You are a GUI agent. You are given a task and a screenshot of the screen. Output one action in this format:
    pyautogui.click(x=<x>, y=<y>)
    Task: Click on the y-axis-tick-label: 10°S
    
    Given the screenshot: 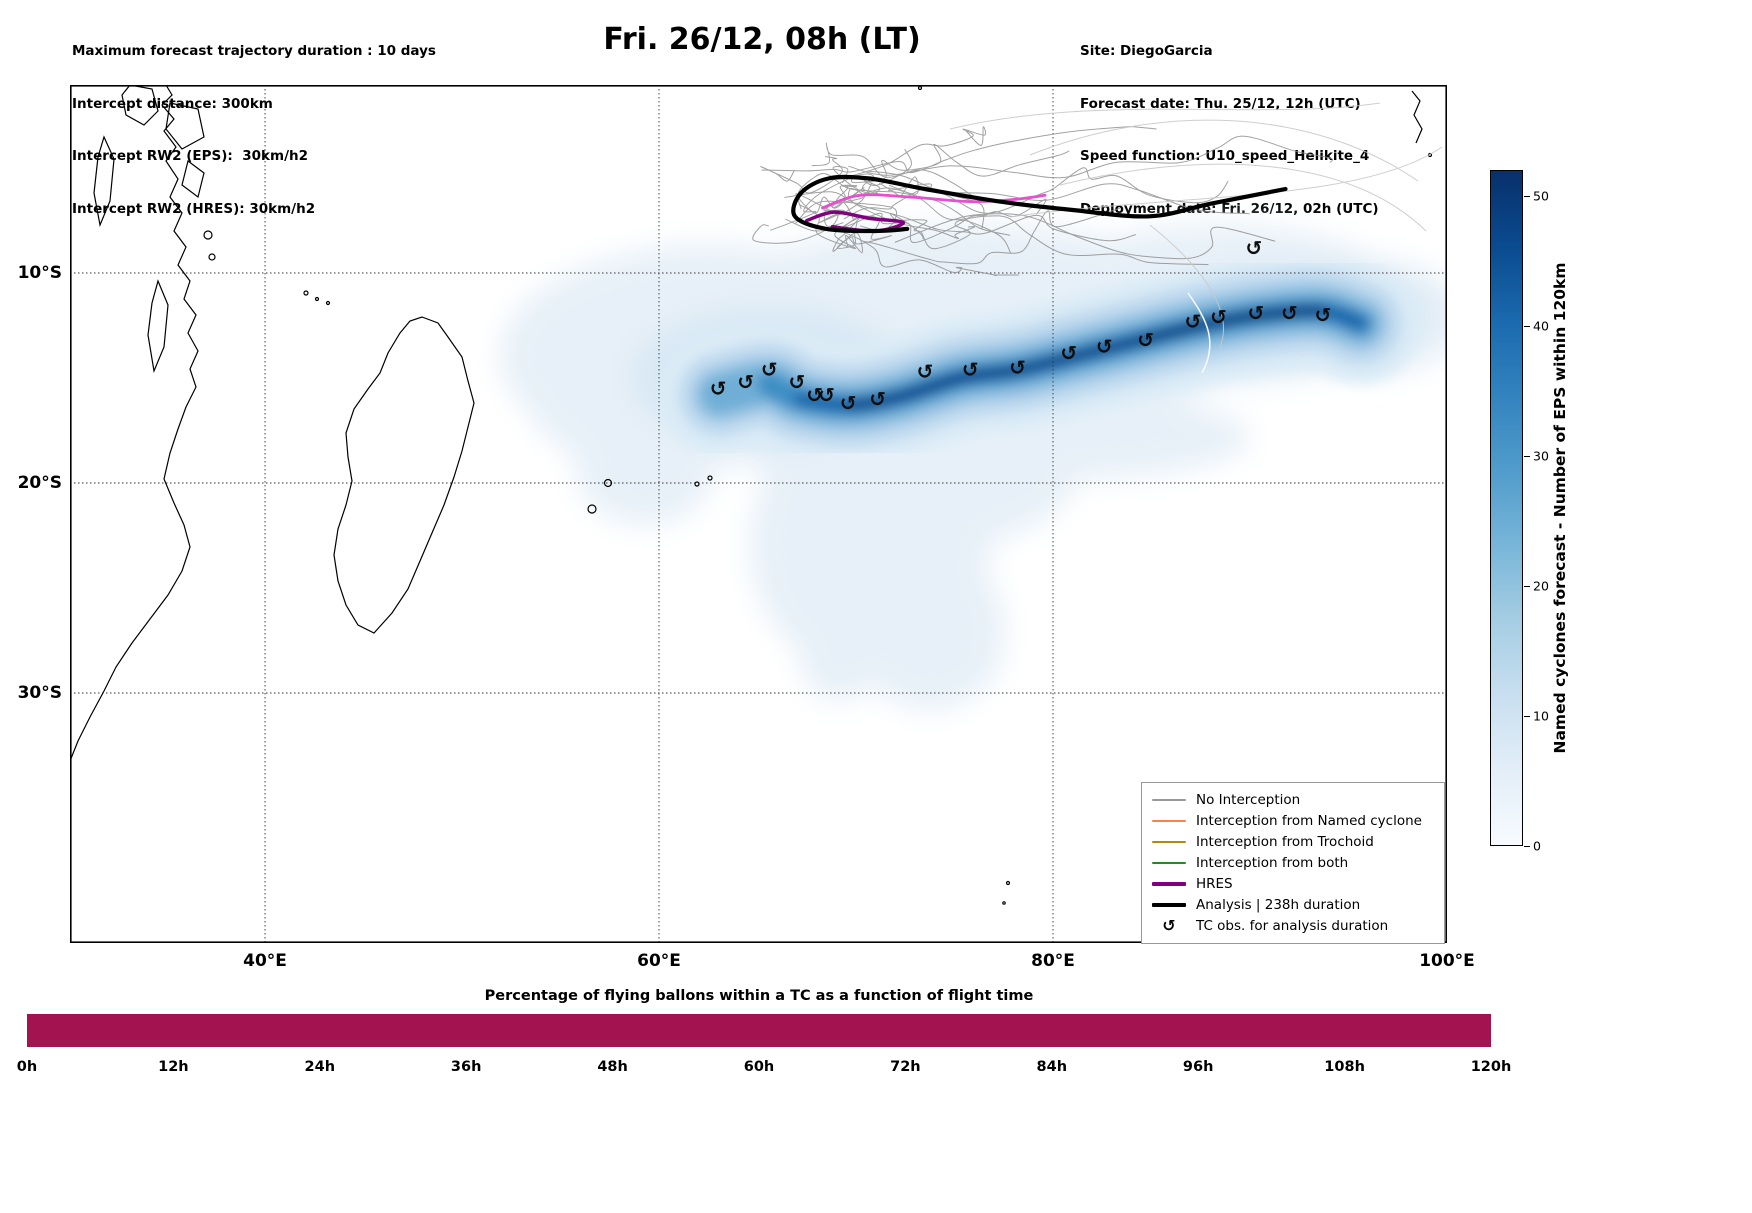 What is the action you would take?
    pyautogui.click(x=39, y=273)
    